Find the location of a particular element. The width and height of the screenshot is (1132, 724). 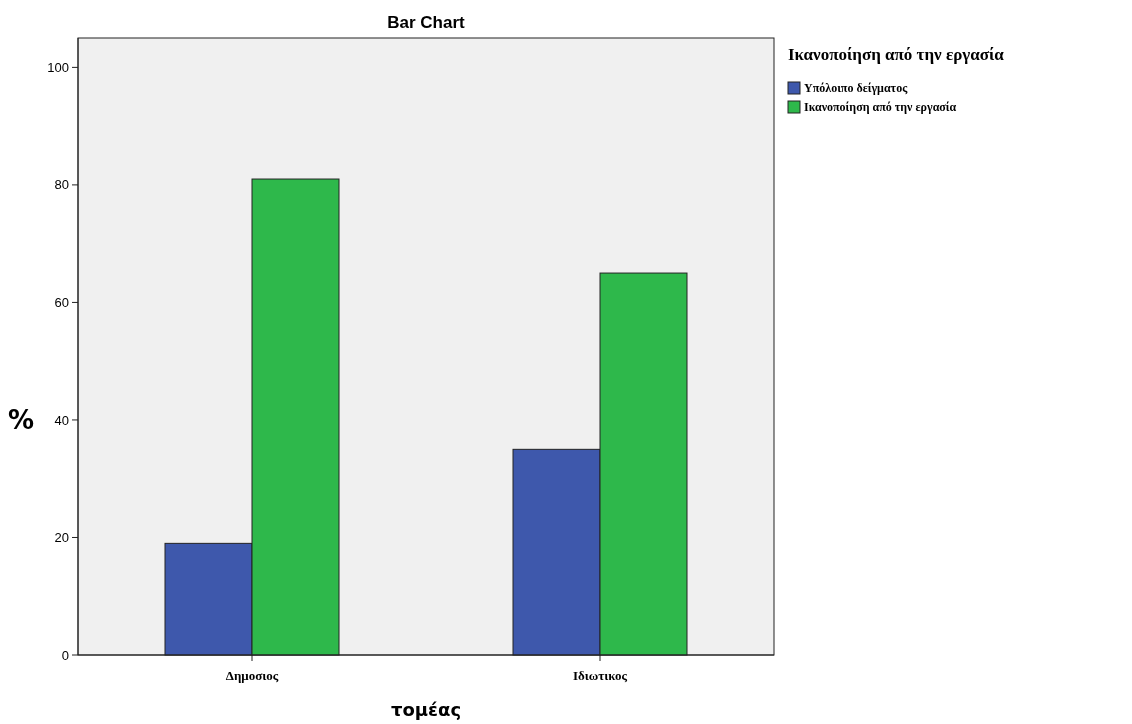

x-tick-label: Ιδιωτικος is located at coordinates (600, 675).